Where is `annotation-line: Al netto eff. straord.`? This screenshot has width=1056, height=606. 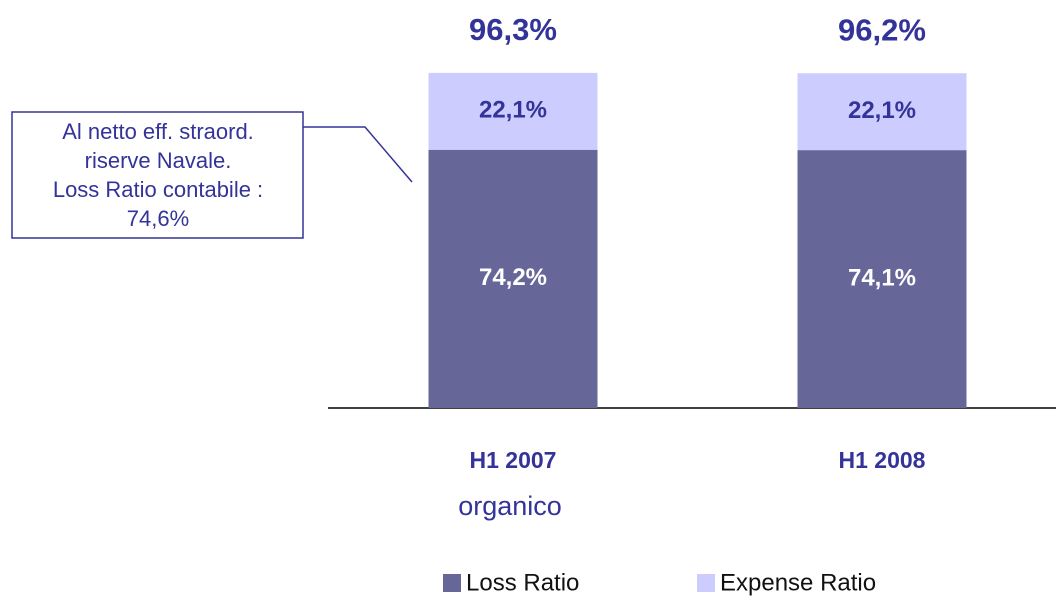 annotation-line: Al netto eff. straord. is located at coordinates (158, 131).